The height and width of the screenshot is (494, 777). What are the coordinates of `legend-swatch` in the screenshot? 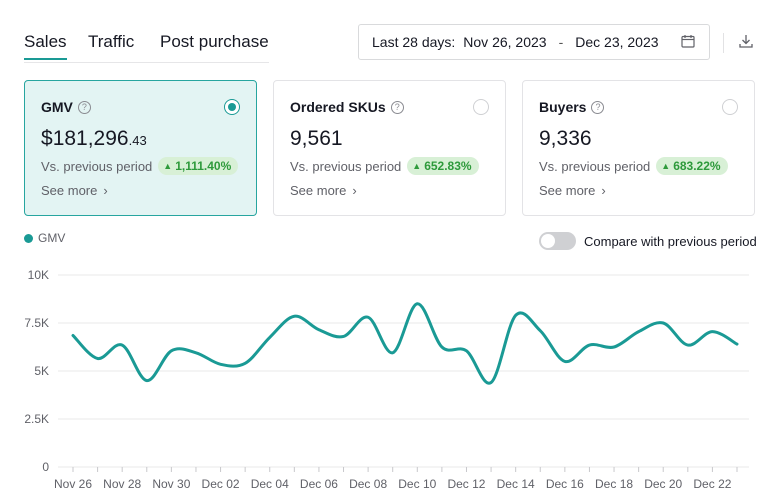 It's located at (28, 238).